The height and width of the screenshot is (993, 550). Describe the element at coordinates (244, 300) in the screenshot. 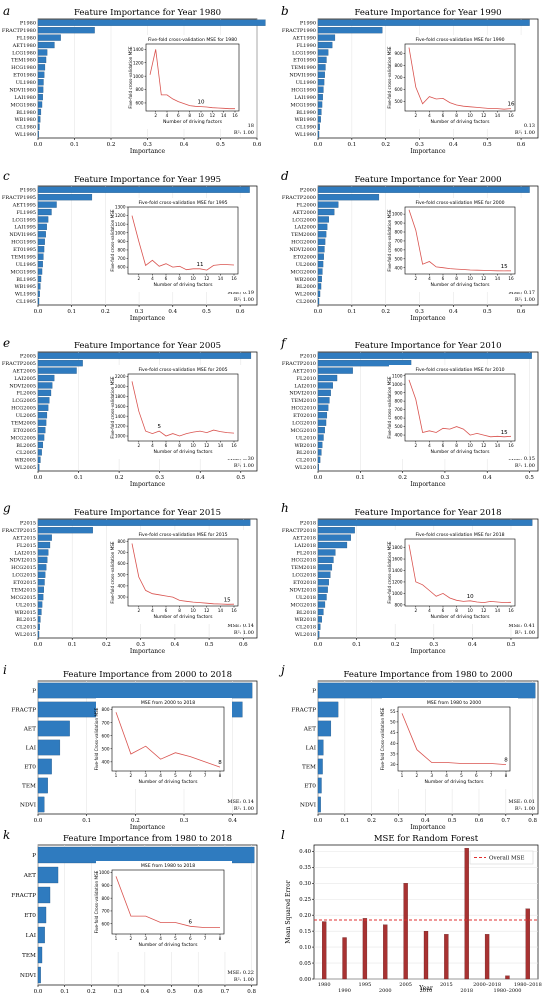

I see `r2-text: R²: 1.00` at that location.